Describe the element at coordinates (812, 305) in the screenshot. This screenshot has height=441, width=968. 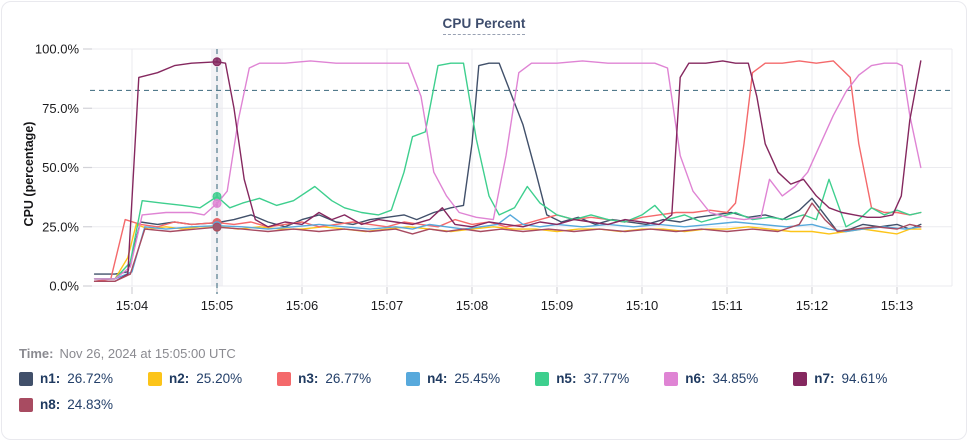
I see `x-tick-label: 15:12` at that location.